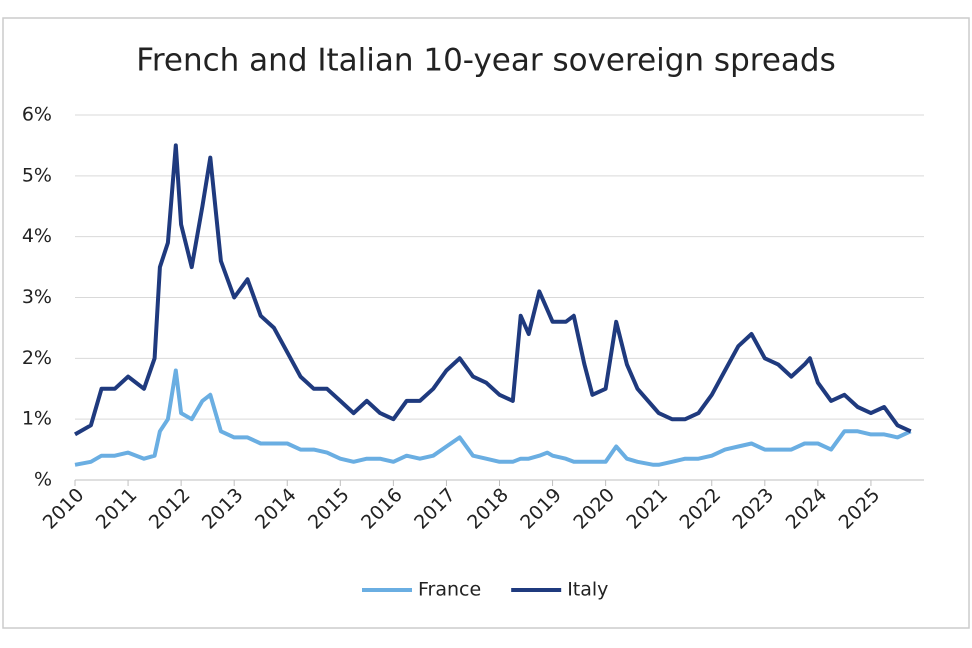 The width and height of the screenshot is (972, 648). Describe the element at coordinates (449, 590) in the screenshot. I see `legend-label: France` at that location.